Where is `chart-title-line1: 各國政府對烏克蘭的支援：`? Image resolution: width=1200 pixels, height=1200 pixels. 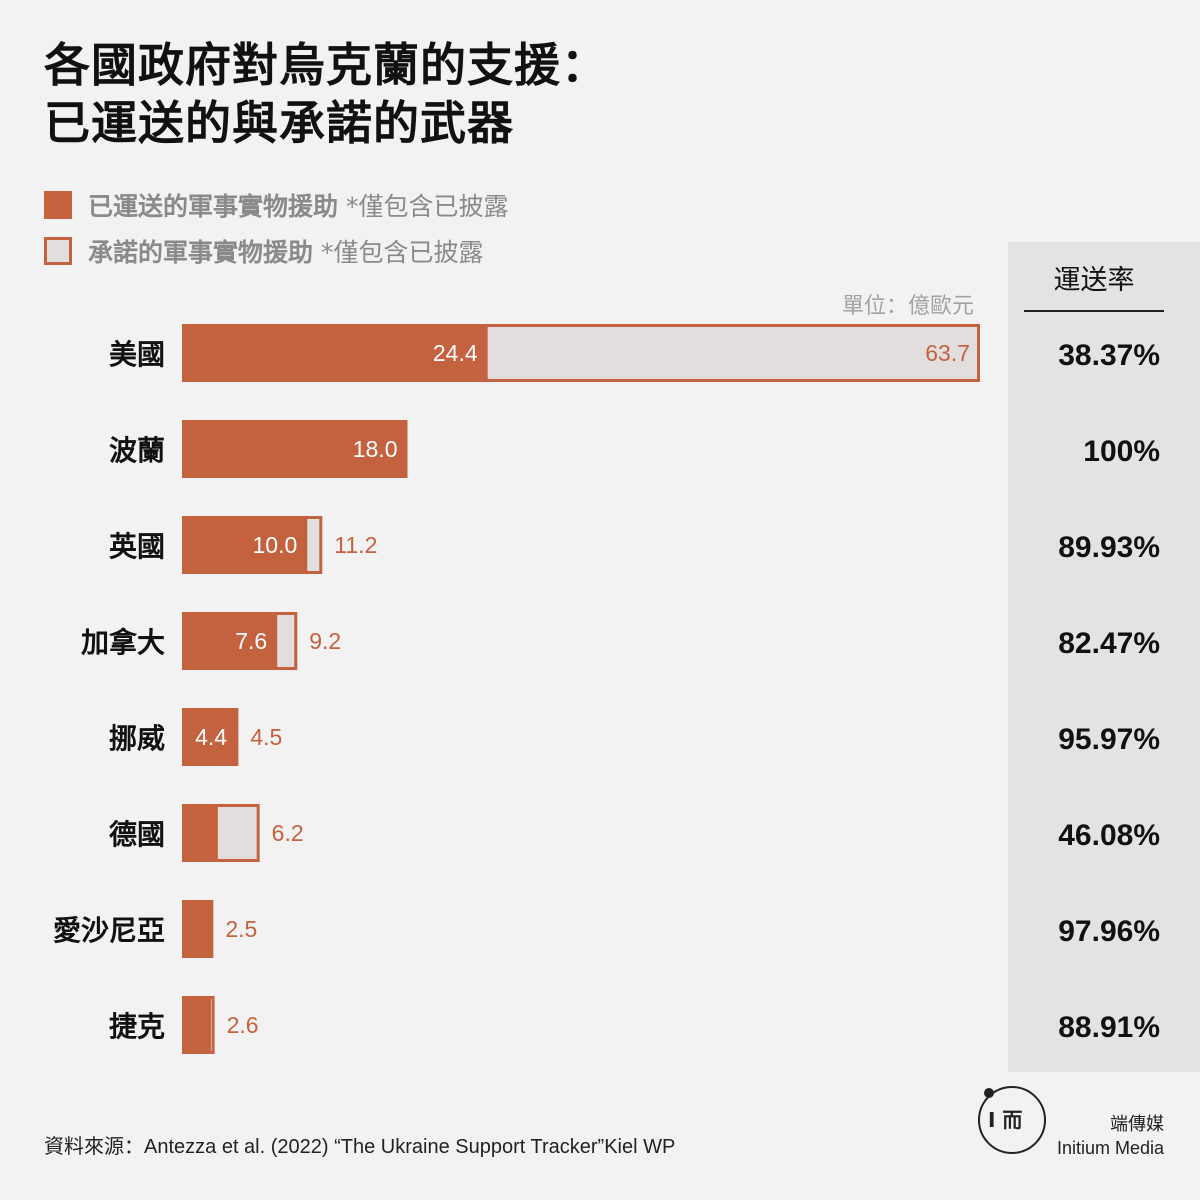 chart-title-line1: 各國政府對烏克蘭的支援： is located at coordinates (326, 65).